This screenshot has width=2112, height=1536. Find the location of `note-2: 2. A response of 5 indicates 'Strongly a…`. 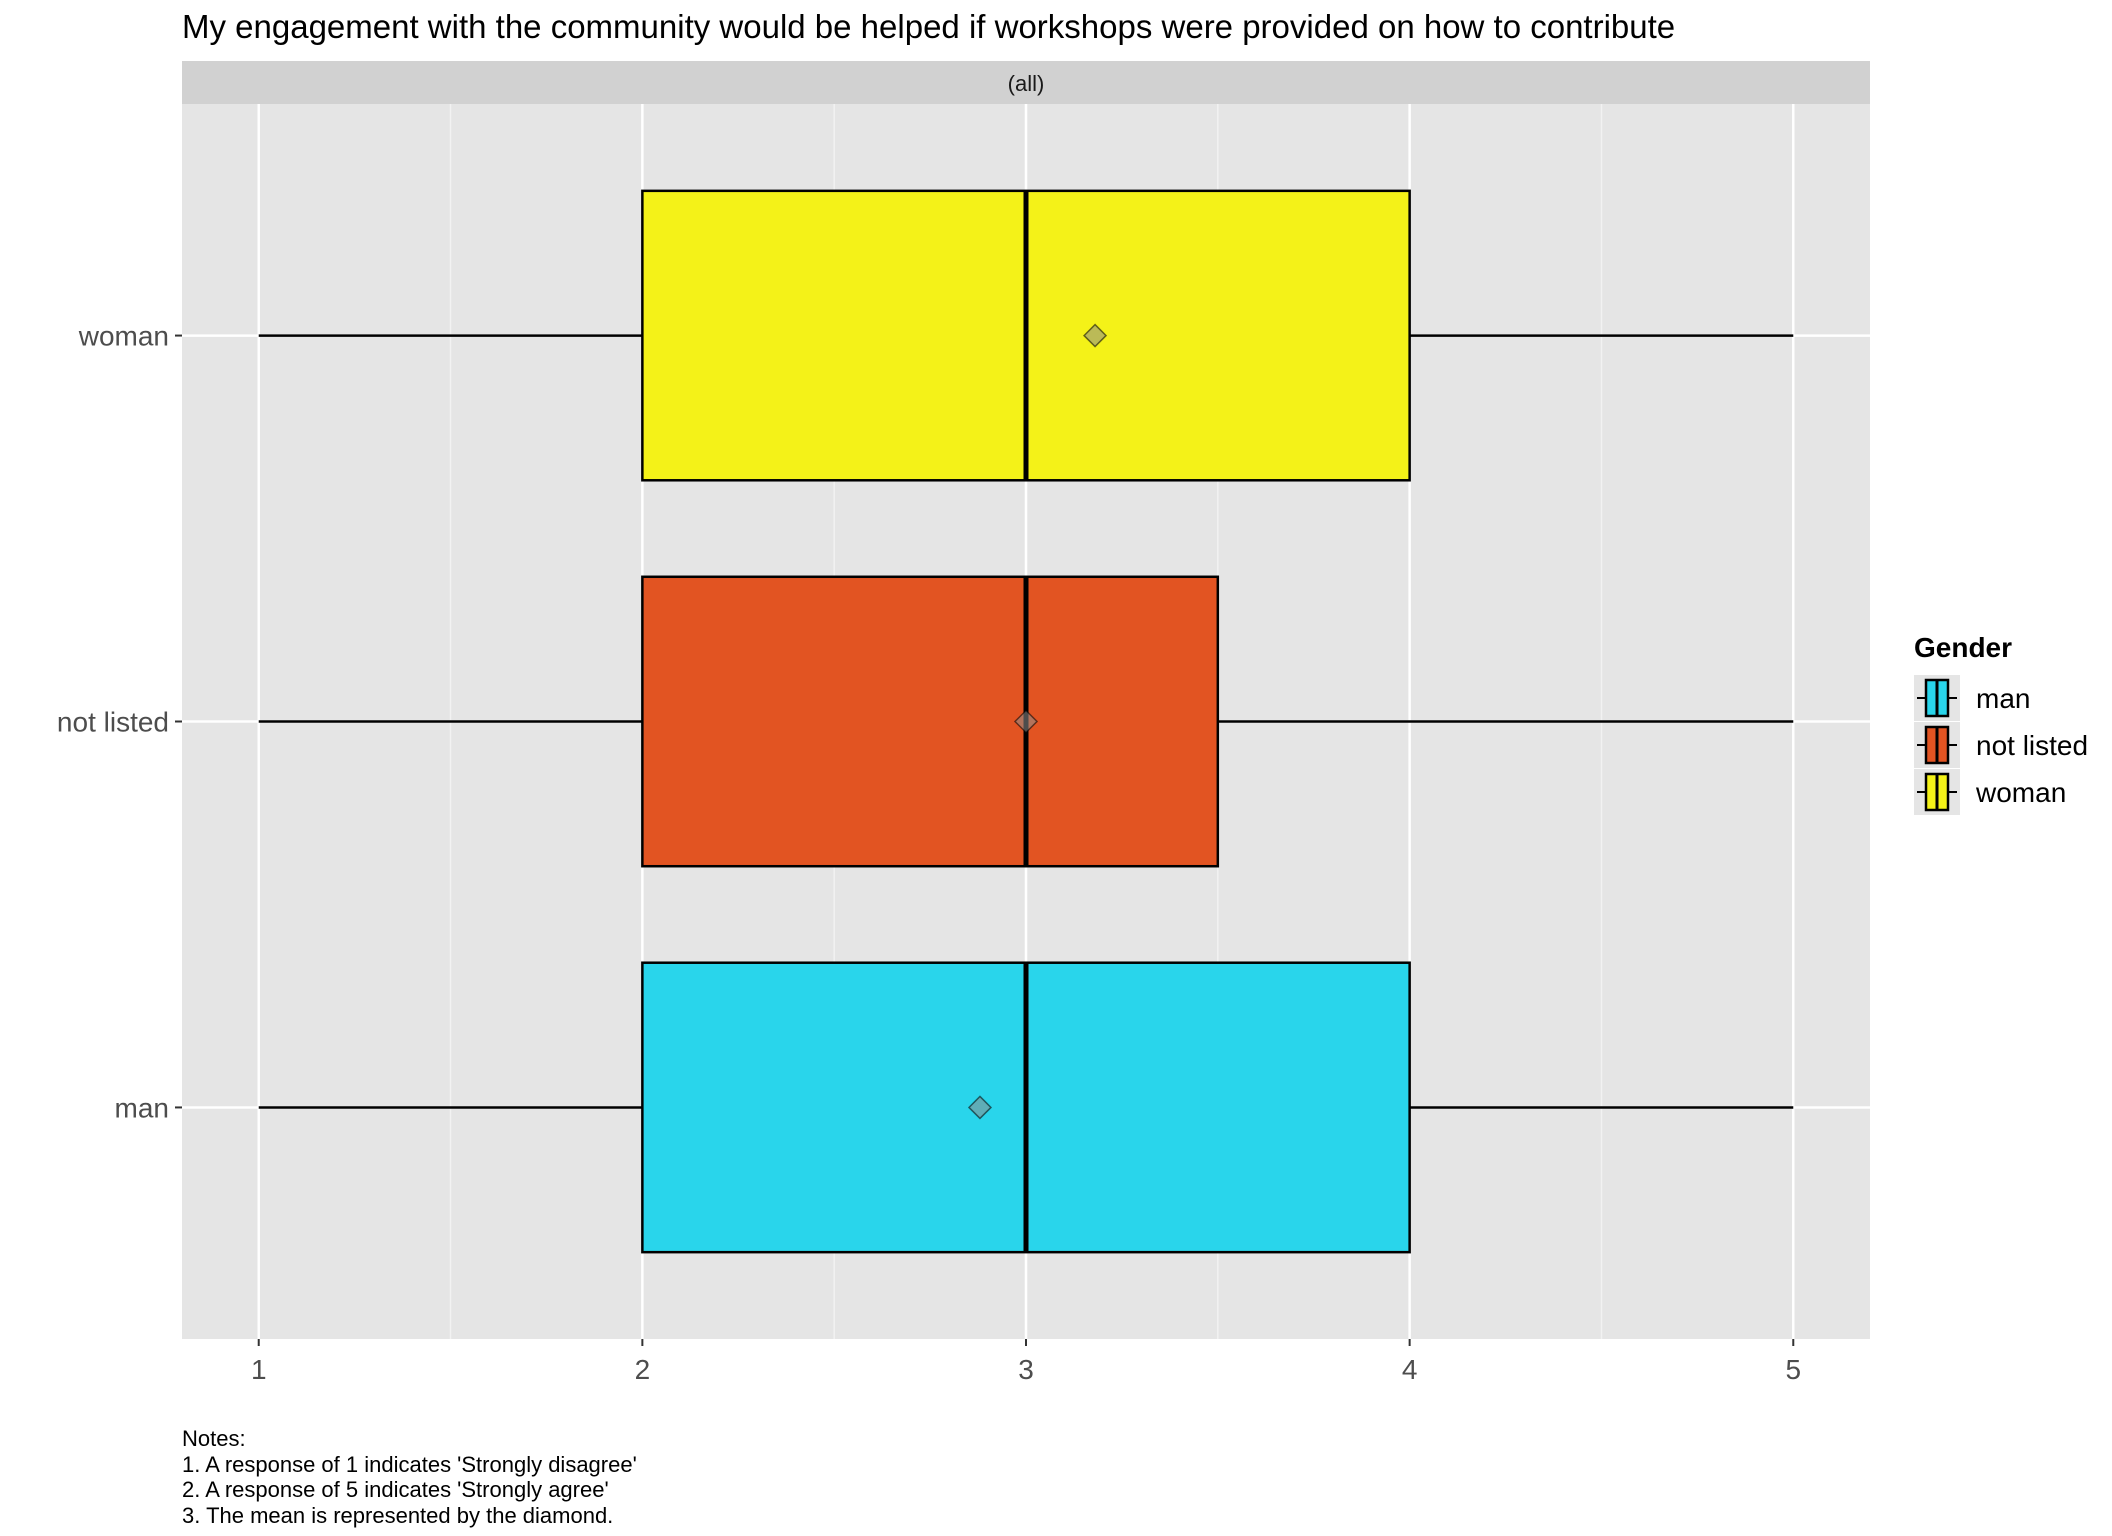

note-2: 2. A response of 5 indicates 'Strongly a… is located at coordinates (395, 1489).